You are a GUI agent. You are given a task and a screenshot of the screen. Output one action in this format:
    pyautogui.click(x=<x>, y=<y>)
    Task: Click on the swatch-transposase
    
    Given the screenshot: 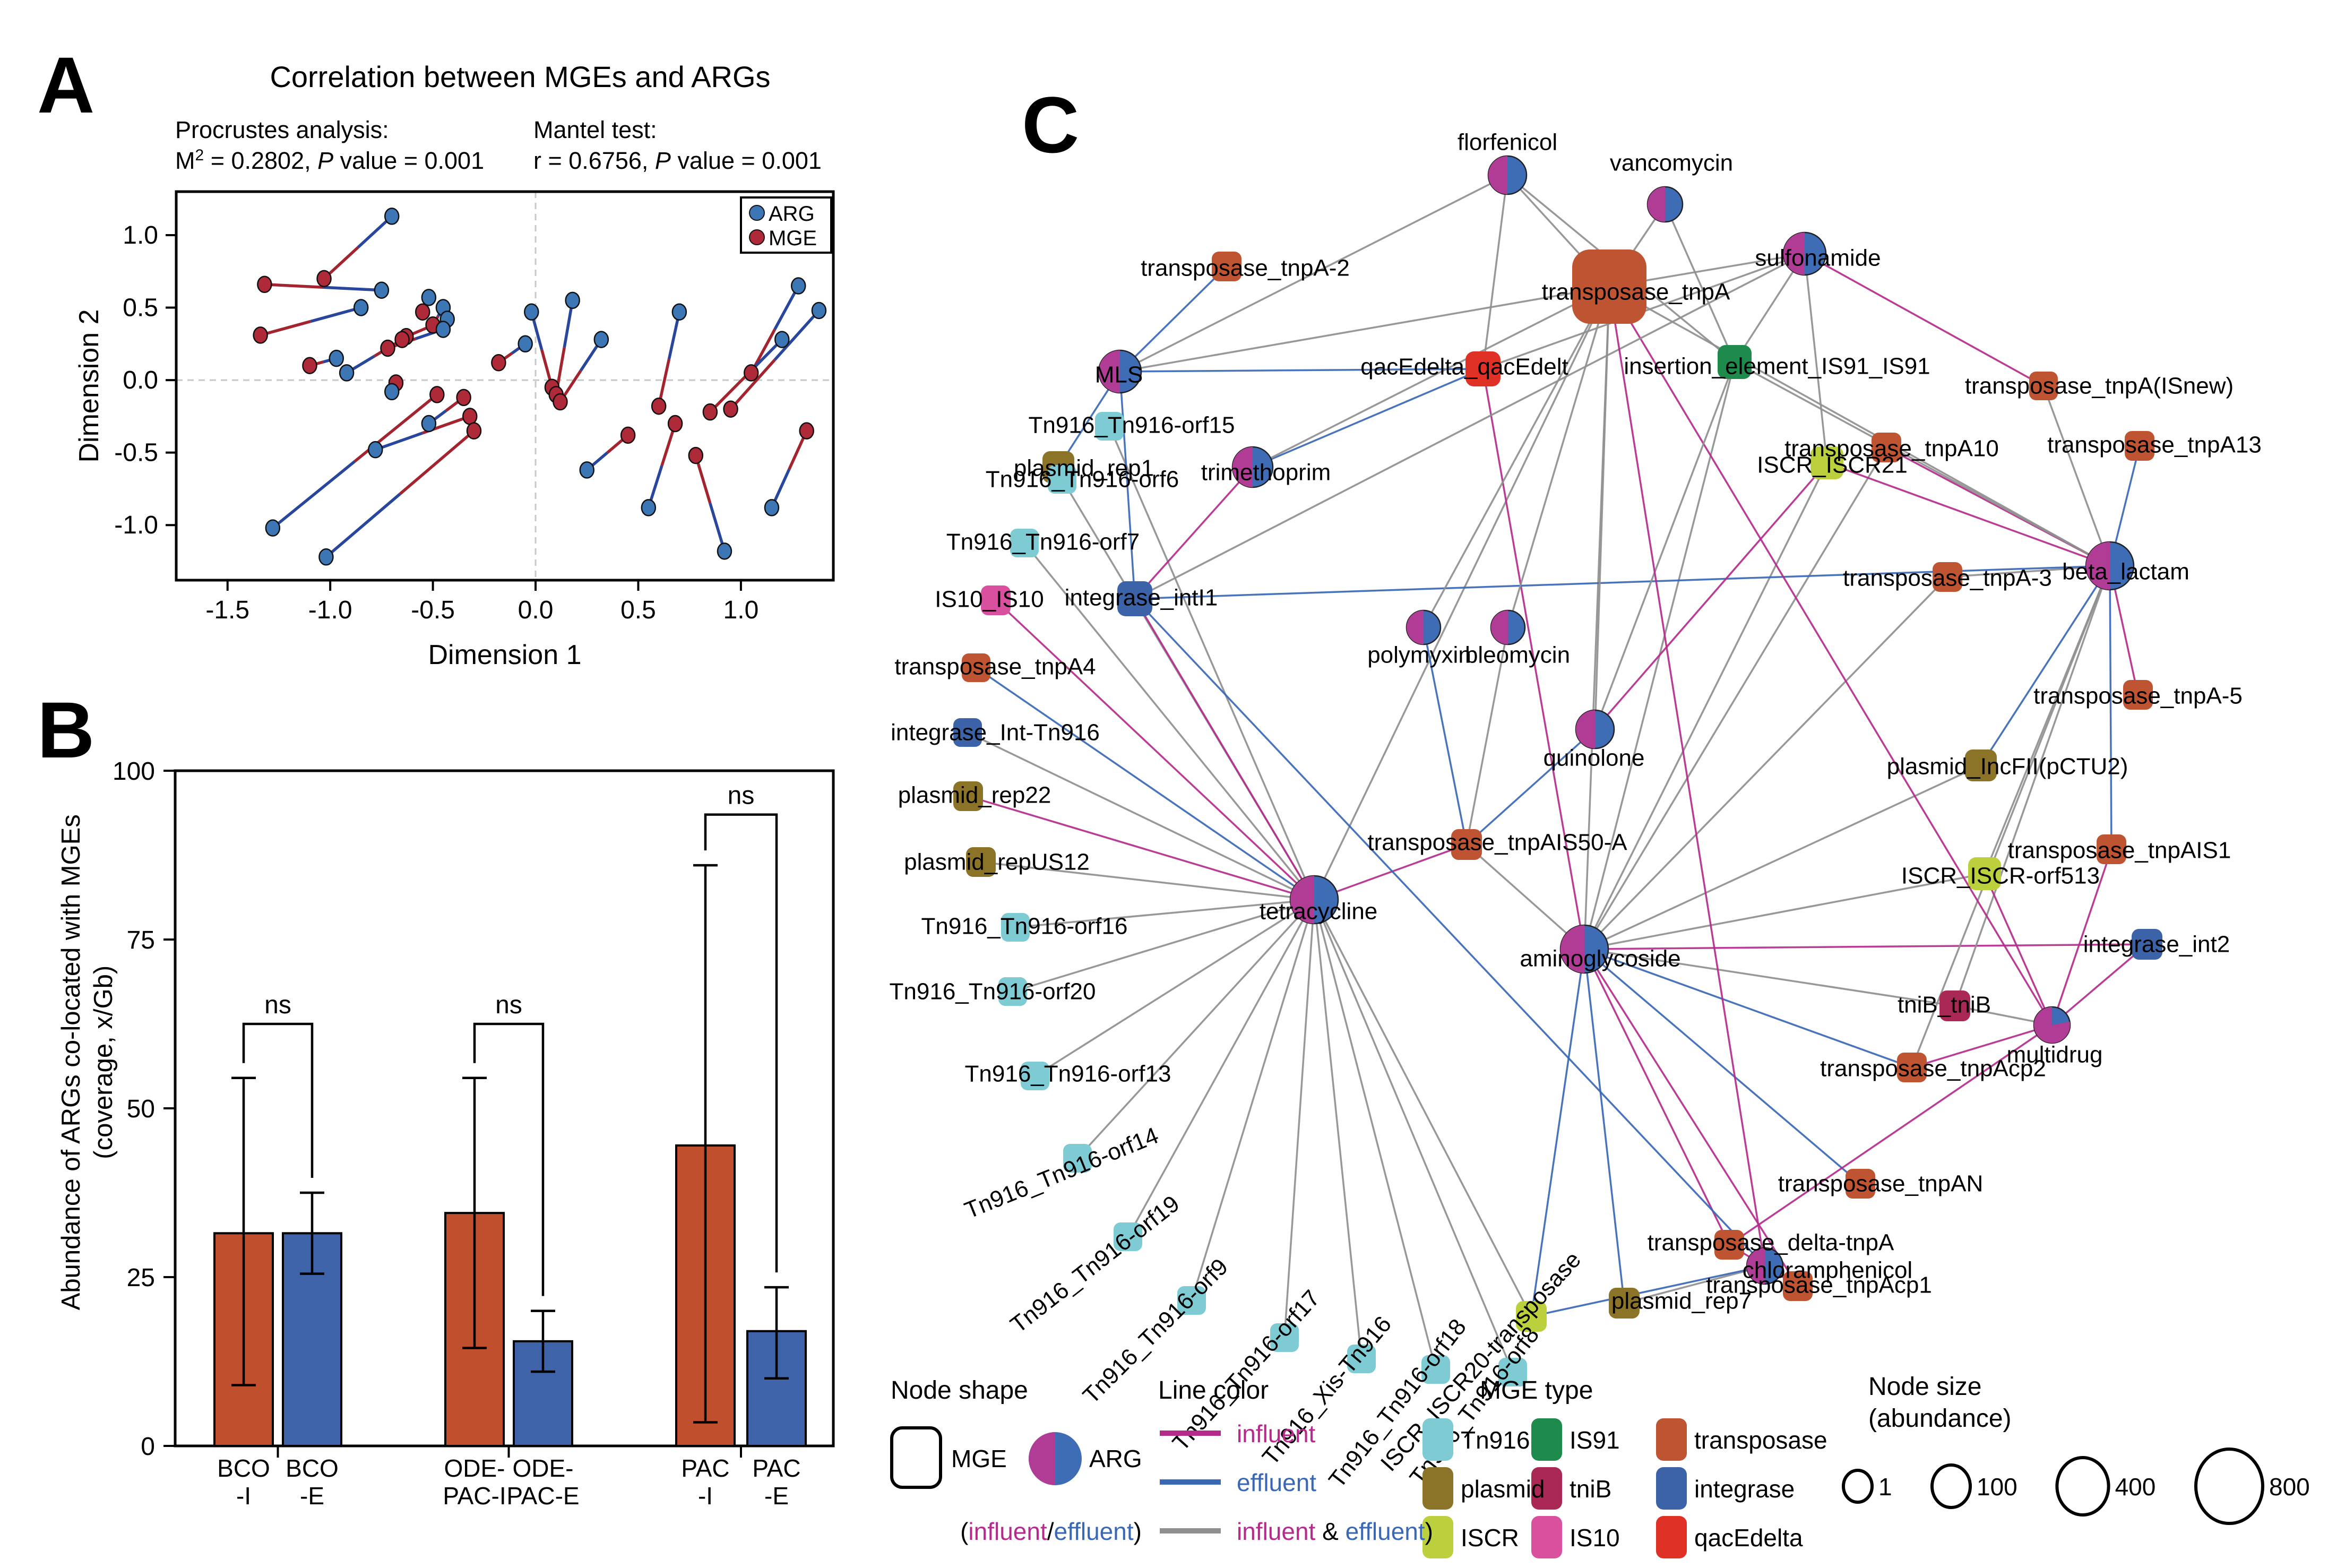 What is the action you would take?
    pyautogui.click(x=1672, y=1439)
    